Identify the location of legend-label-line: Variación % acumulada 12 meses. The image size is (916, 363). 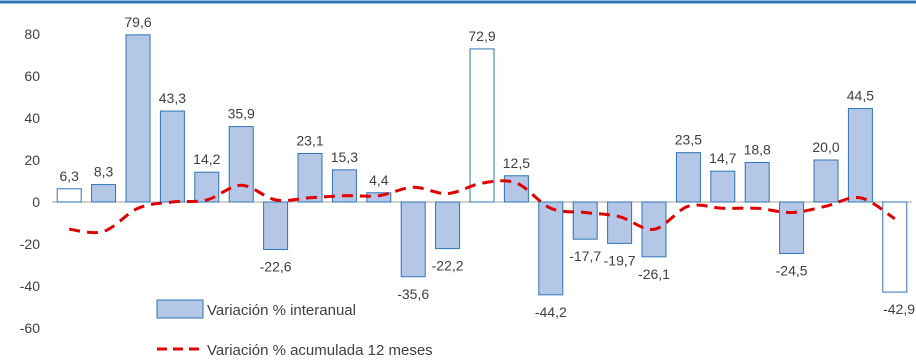
(320, 350).